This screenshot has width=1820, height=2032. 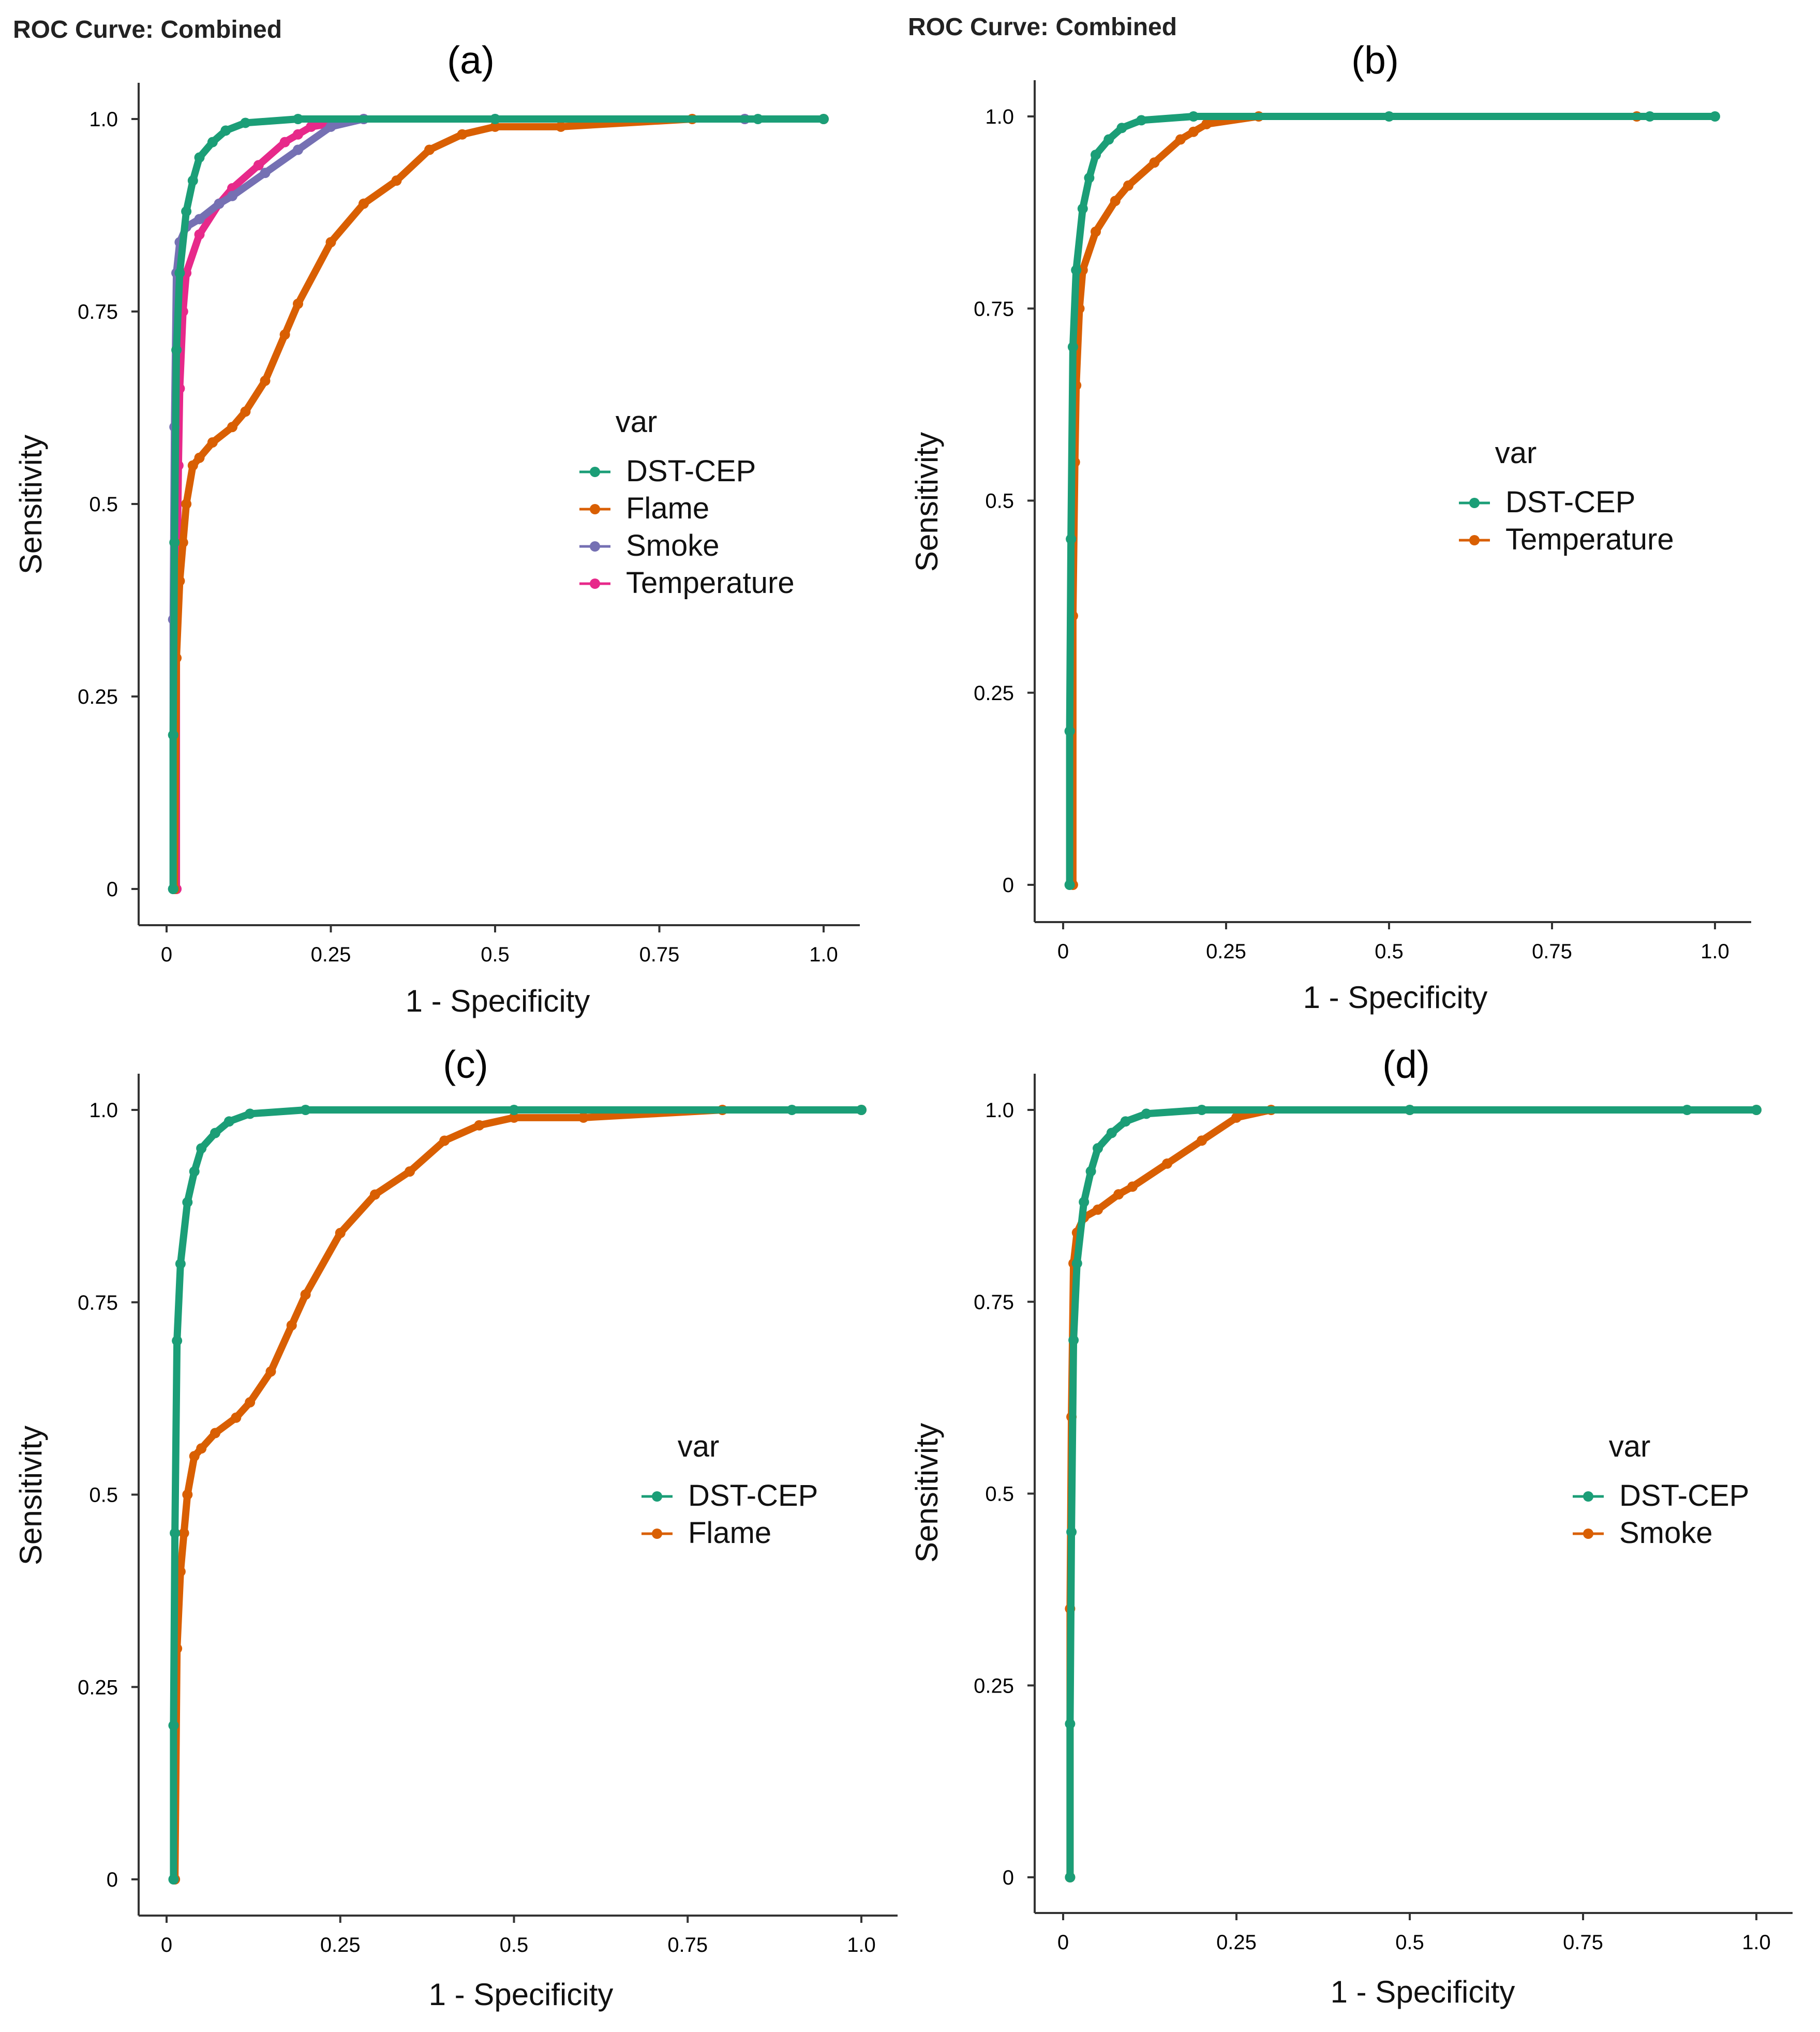 I want to click on legend-title: var, so click(x=637, y=422).